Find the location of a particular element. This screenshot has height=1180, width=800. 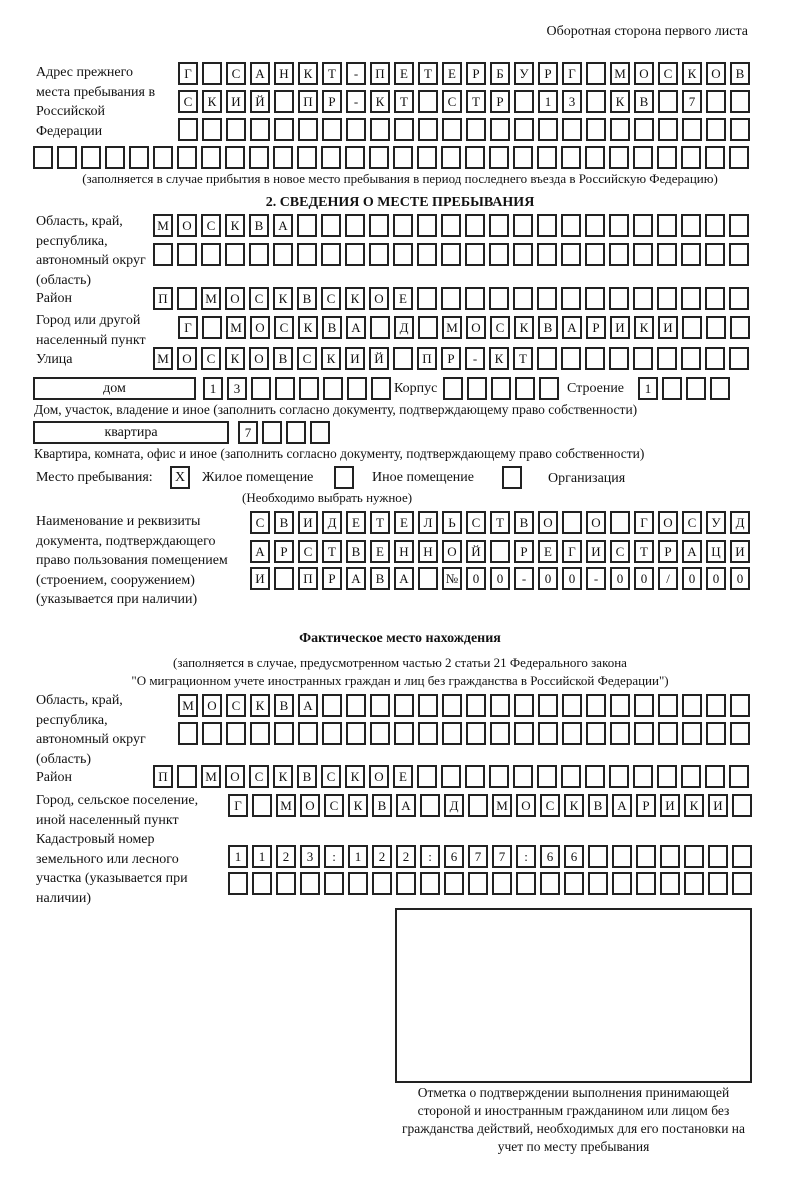

char-cell: - is located at coordinates (596, 578).